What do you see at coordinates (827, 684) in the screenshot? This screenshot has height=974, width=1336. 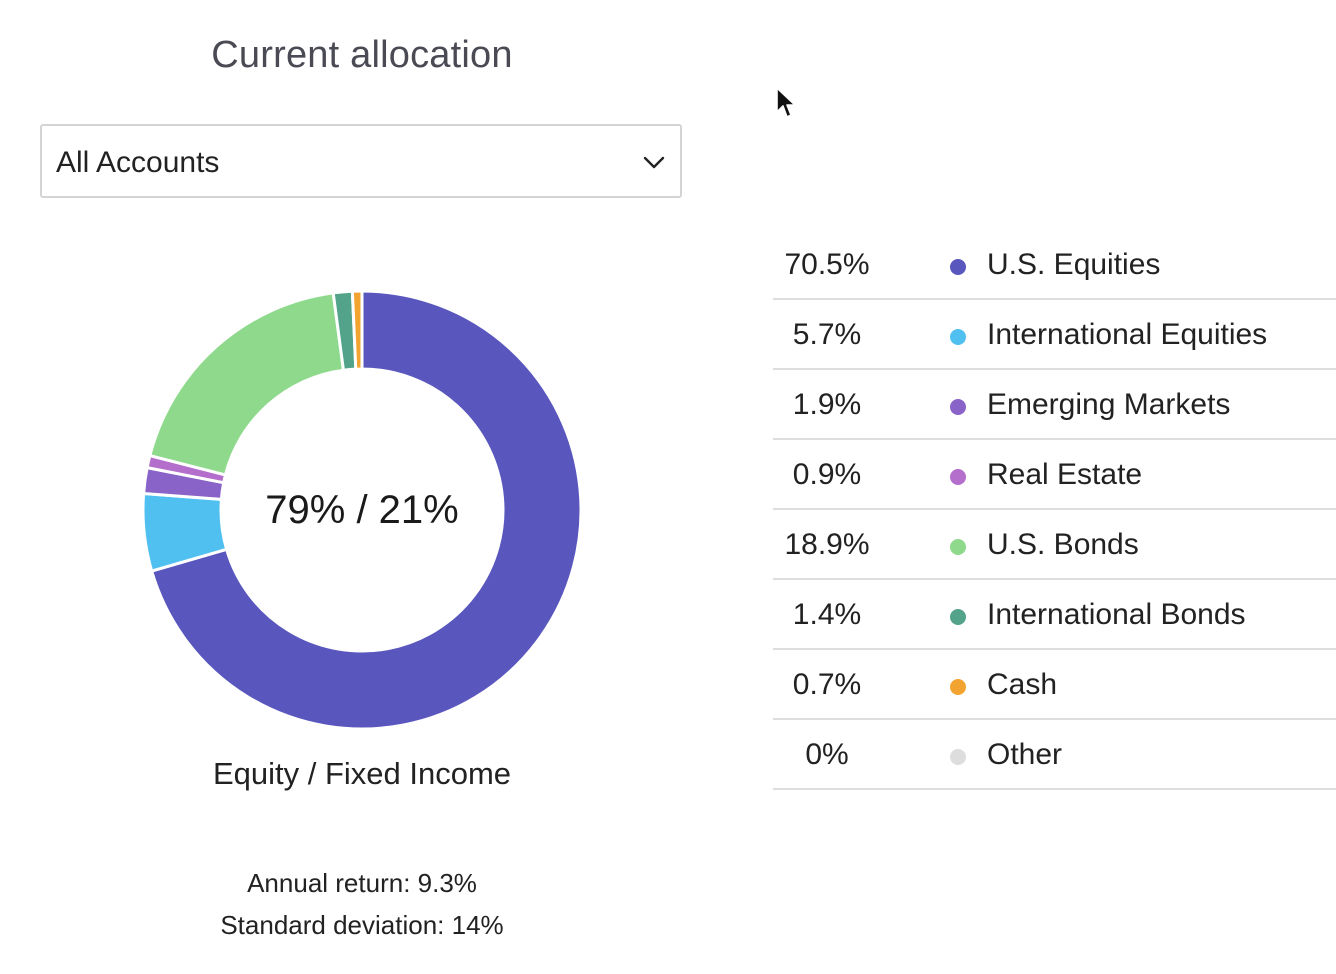 I see `legend-percent: 0.7%` at bounding box center [827, 684].